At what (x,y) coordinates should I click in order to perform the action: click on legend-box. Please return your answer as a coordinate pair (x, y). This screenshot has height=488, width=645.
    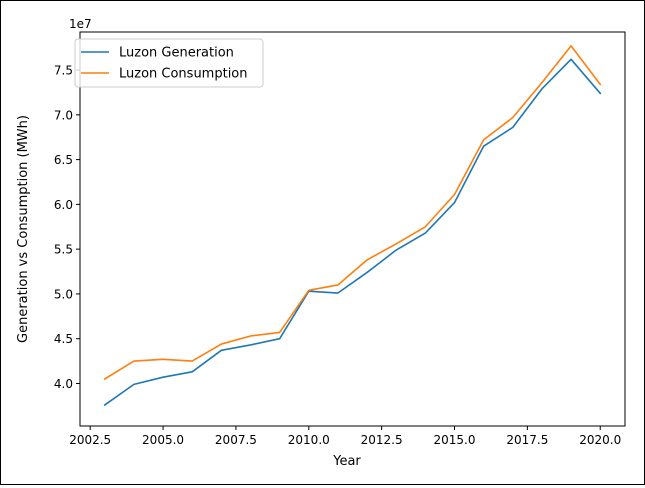
    Looking at the image, I should click on (169, 63).